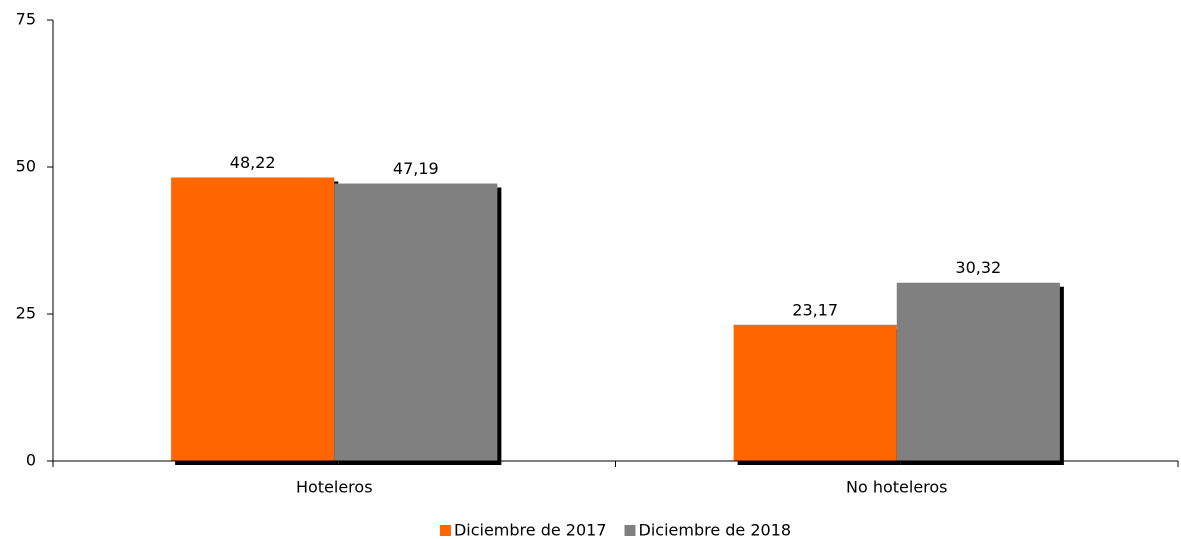 Image resolution: width=1181 pixels, height=539 pixels. I want to click on value-label: 30,32, so click(978, 267).